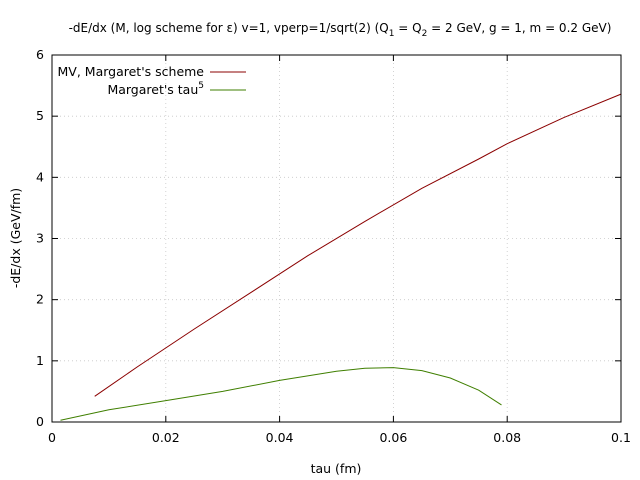 The height and width of the screenshot is (480, 640). I want to click on y-tick-label: 3, so click(40, 238).